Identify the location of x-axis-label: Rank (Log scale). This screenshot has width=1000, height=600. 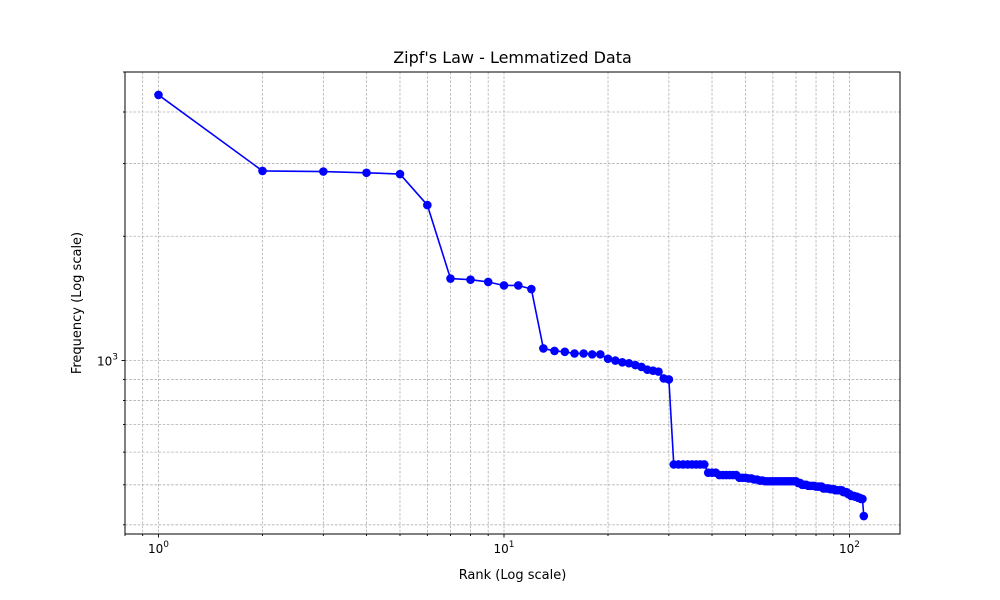
(513, 575).